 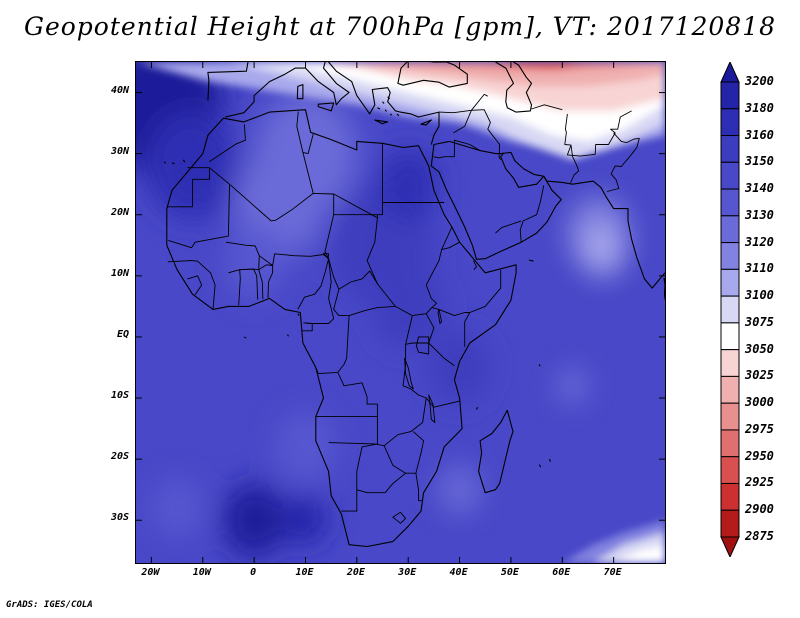 I want to click on colorbar-level-label: 3180, so click(x=759, y=107).